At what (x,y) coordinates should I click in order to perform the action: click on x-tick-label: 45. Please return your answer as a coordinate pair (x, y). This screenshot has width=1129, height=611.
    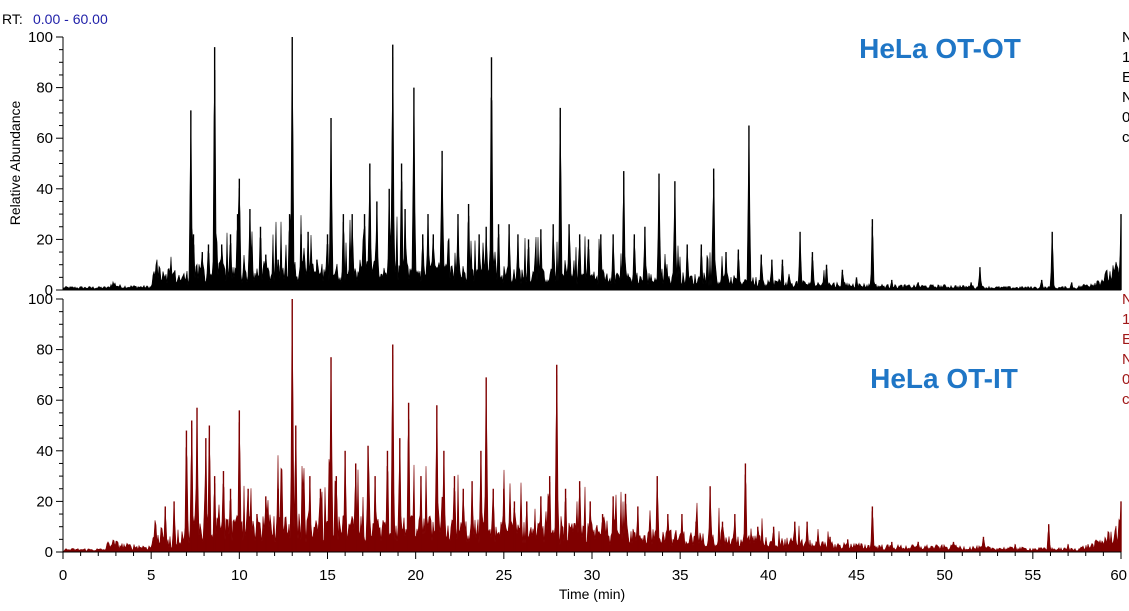
    Looking at the image, I should click on (856, 575).